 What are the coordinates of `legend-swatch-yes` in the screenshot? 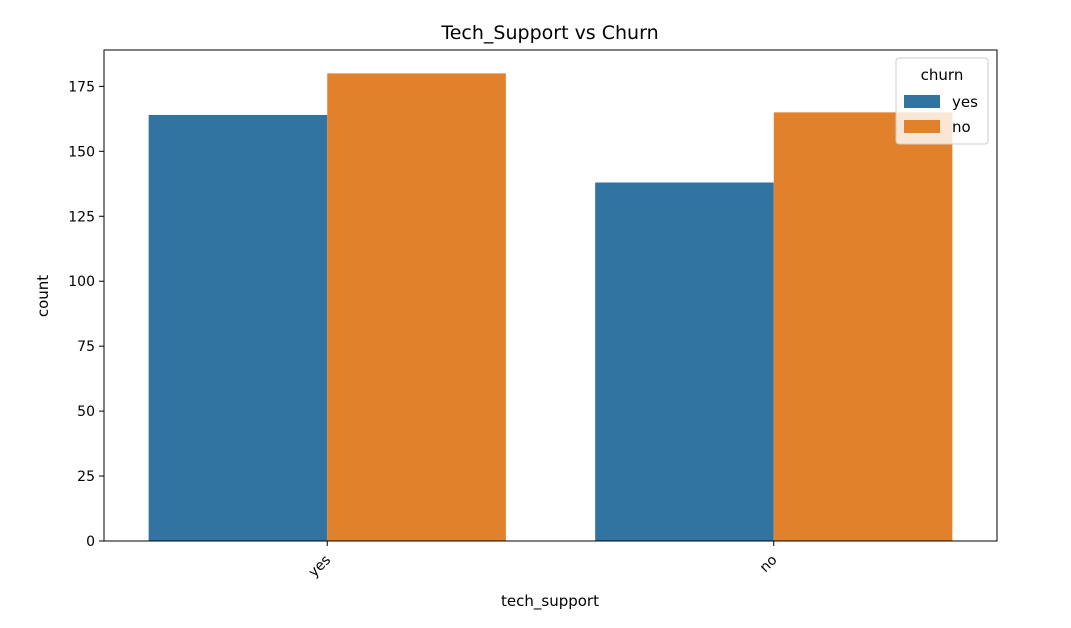 It's located at (922, 101).